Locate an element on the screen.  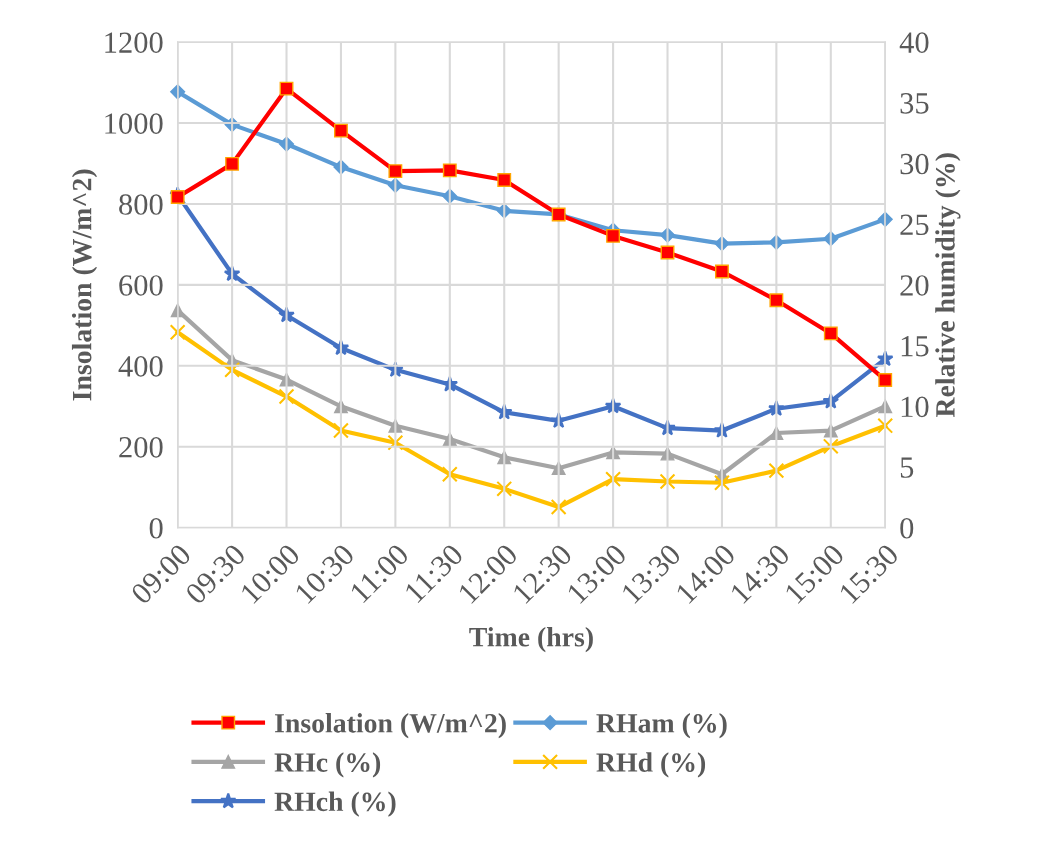
y2-tick-label: 35 is located at coordinates (914, 103).